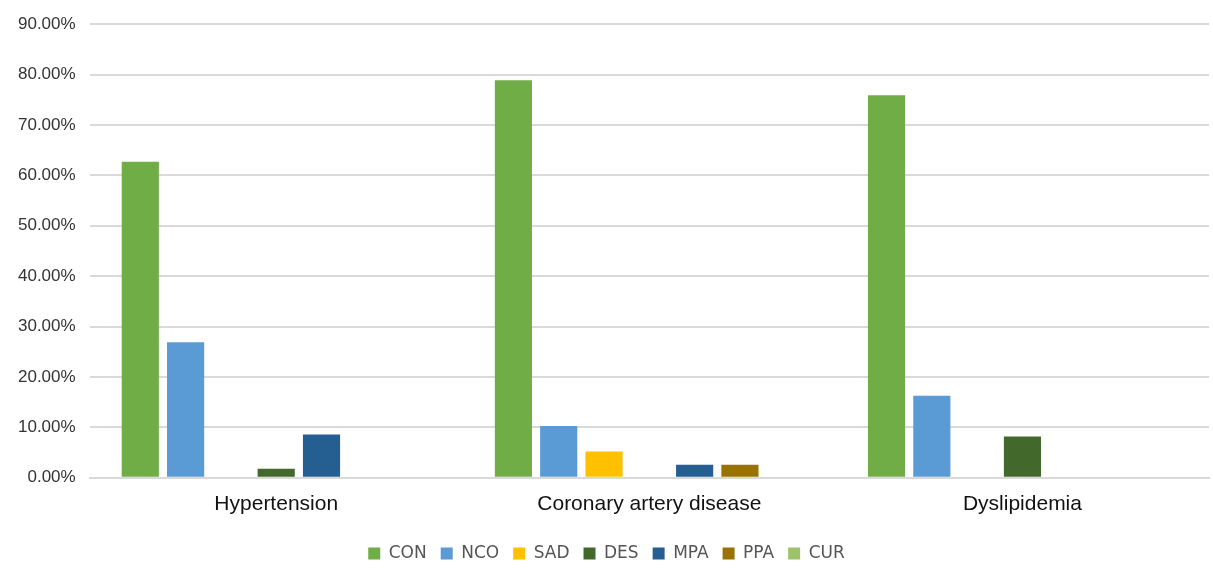 The height and width of the screenshot is (580, 1213). I want to click on legend-label: MPA, so click(691, 551).